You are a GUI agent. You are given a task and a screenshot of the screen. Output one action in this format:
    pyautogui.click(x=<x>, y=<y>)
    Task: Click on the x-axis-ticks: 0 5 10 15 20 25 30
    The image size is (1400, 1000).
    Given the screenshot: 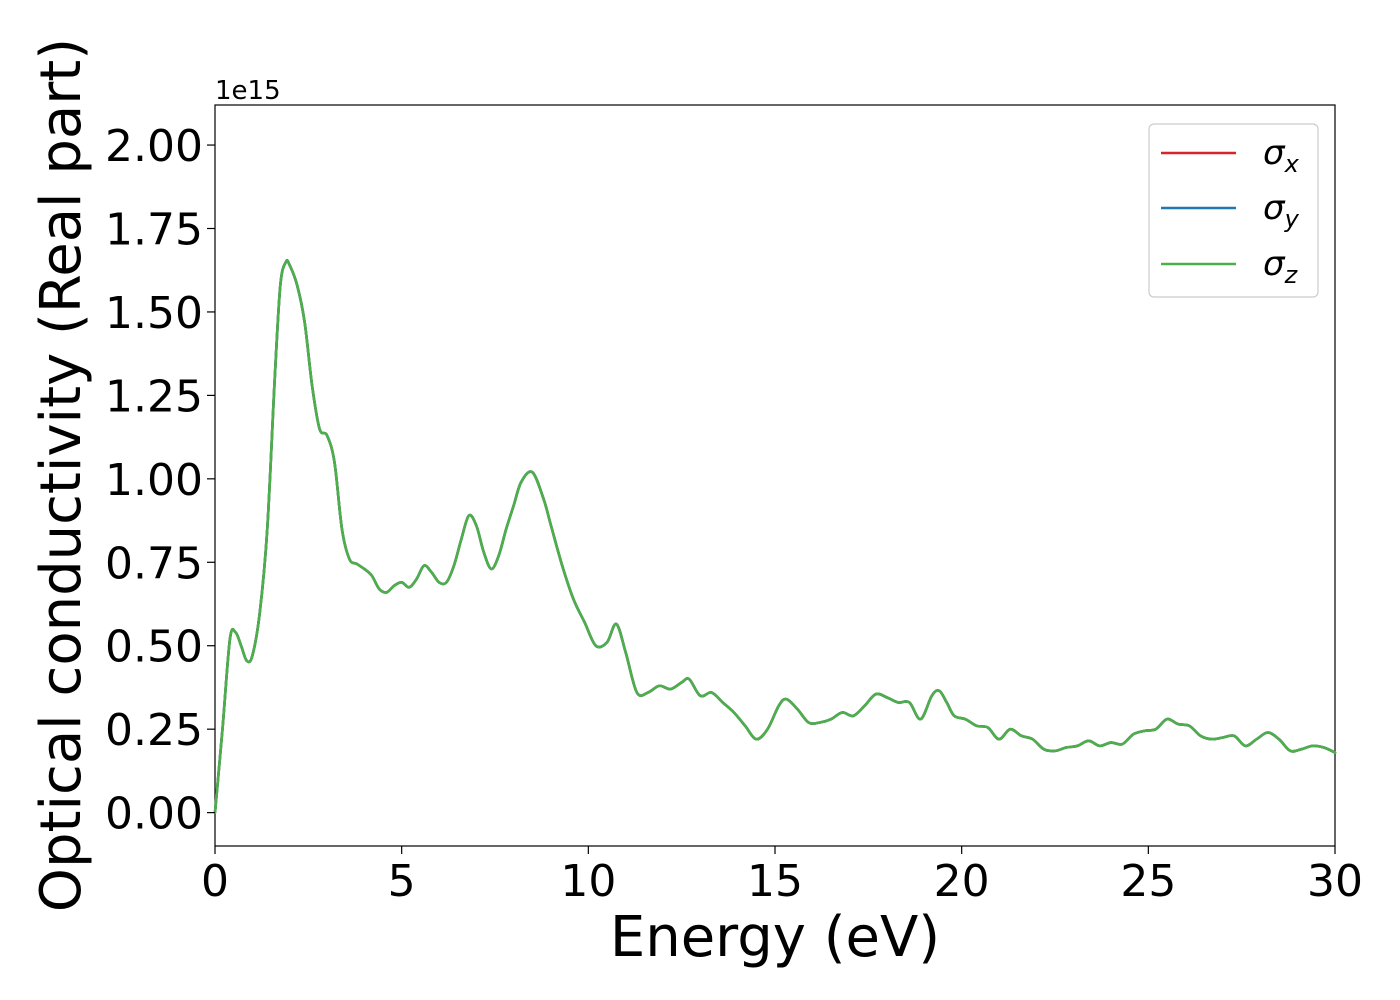 What is the action you would take?
    pyautogui.click(x=782, y=876)
    